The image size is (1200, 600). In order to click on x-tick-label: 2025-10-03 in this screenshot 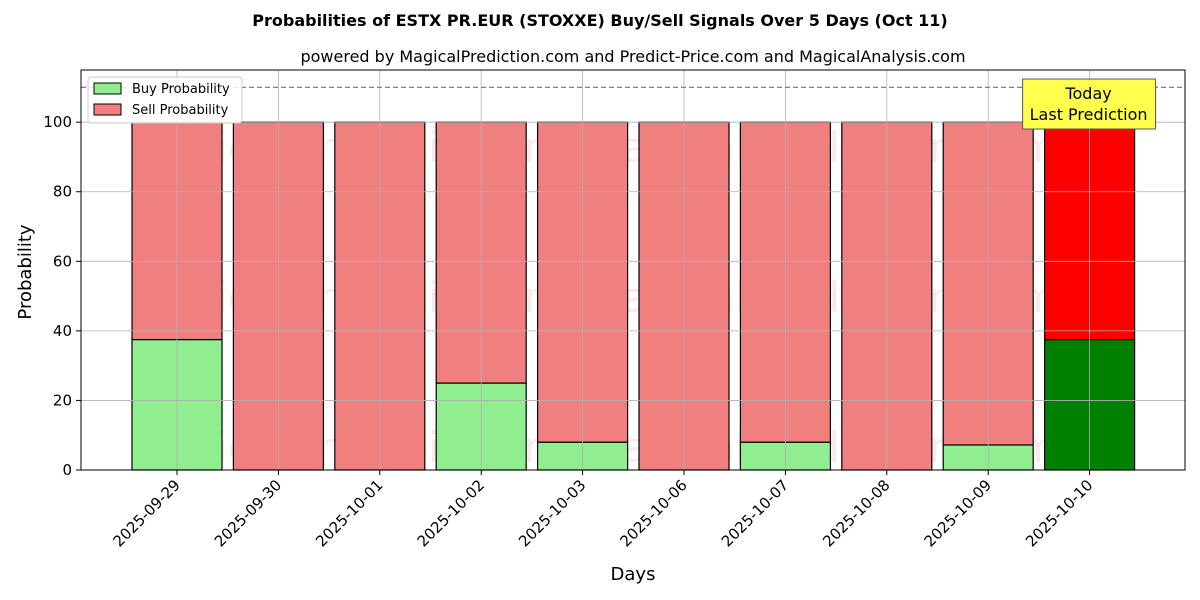, I will do `click(552, 513)`.